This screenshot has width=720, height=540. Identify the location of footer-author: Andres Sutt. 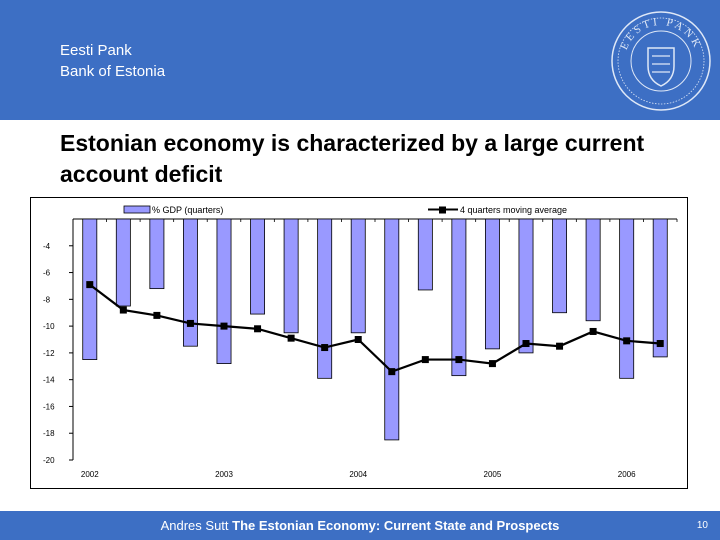
(194, 525).